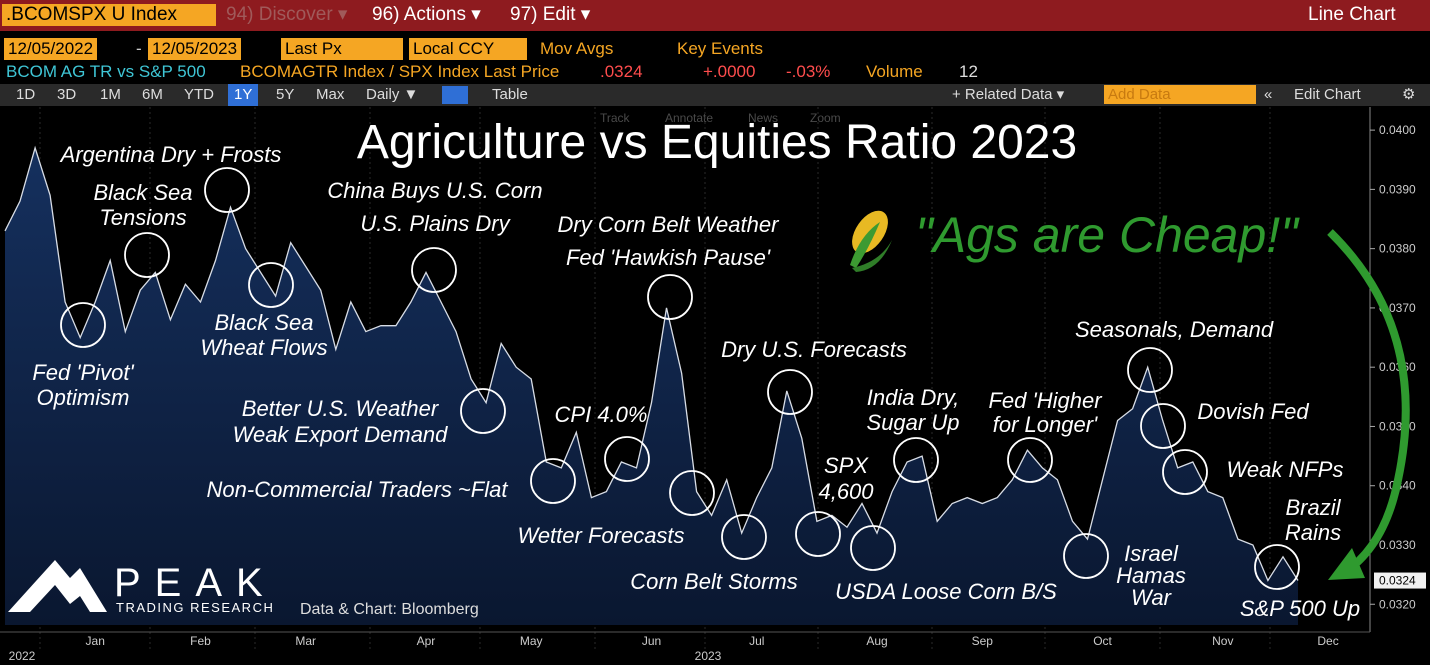 The image size is (1430, 665). What do you see at coordinates (389, 609) in the screenshot?
I see `source-note: Data & Chart: Bloomberg` at bounding box center [389, 609].